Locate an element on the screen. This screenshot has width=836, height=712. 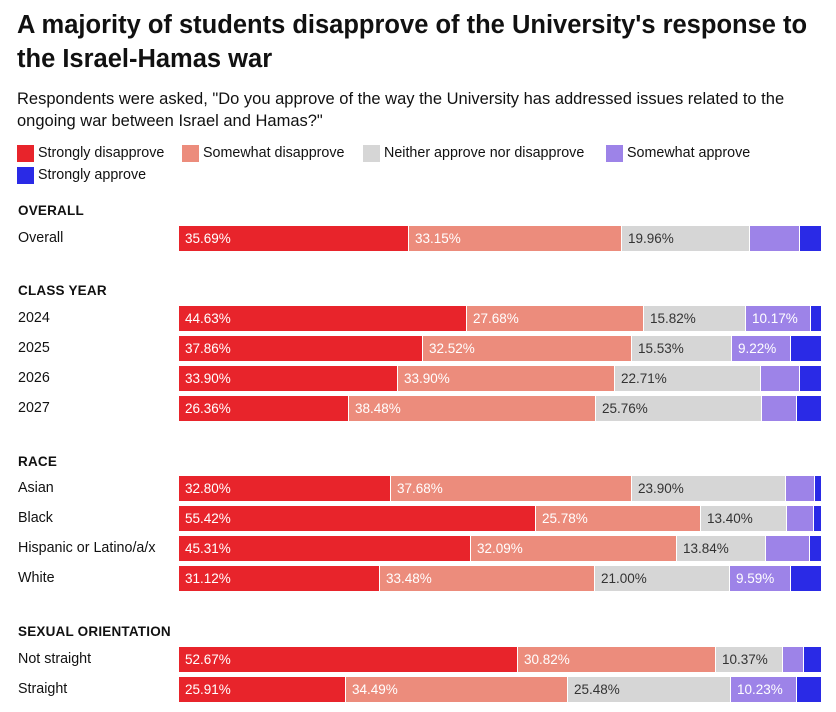
bar-not-straight: 52.67% 30.82% 10.37% is located at coordinates (500, 659).